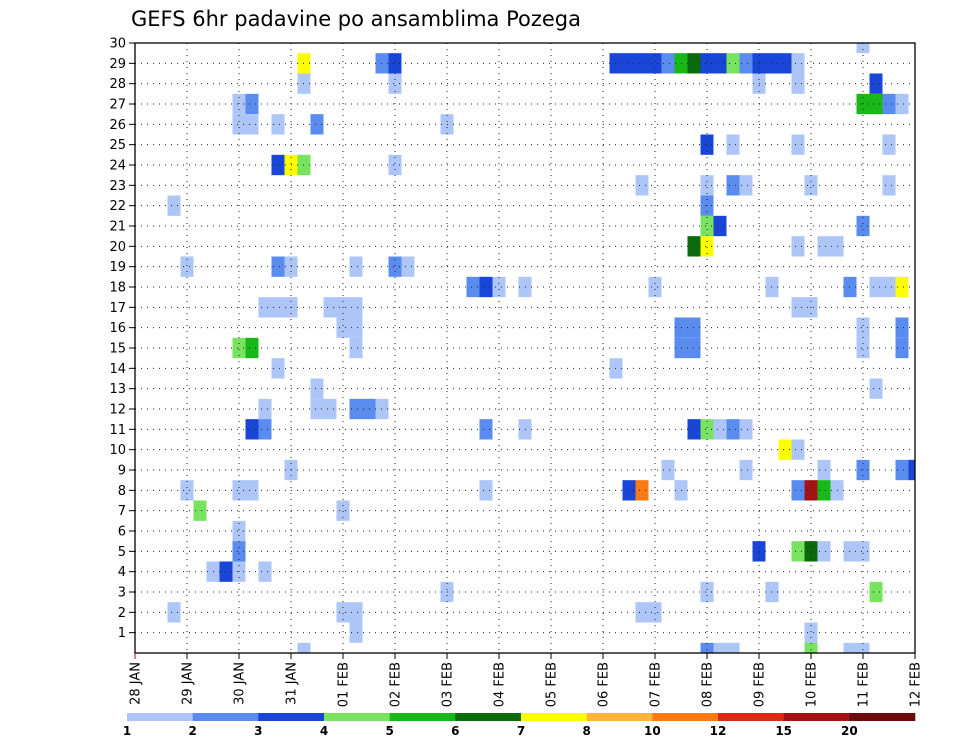 The height and width of the screenshot is (742, 960). What do you see at coordinates (136, 683) in the screenshot?
I see `x-tick-label: 28 JAN` at bounding box center [136, 683].